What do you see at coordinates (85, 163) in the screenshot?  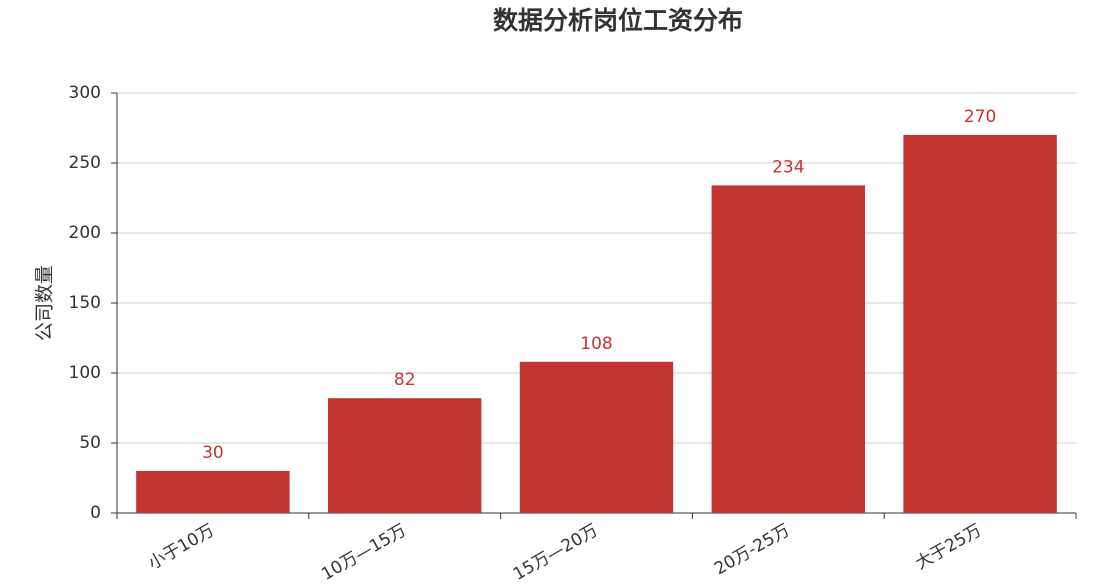 I see `y-tick-label: 250` at bounding box center [85, 163].